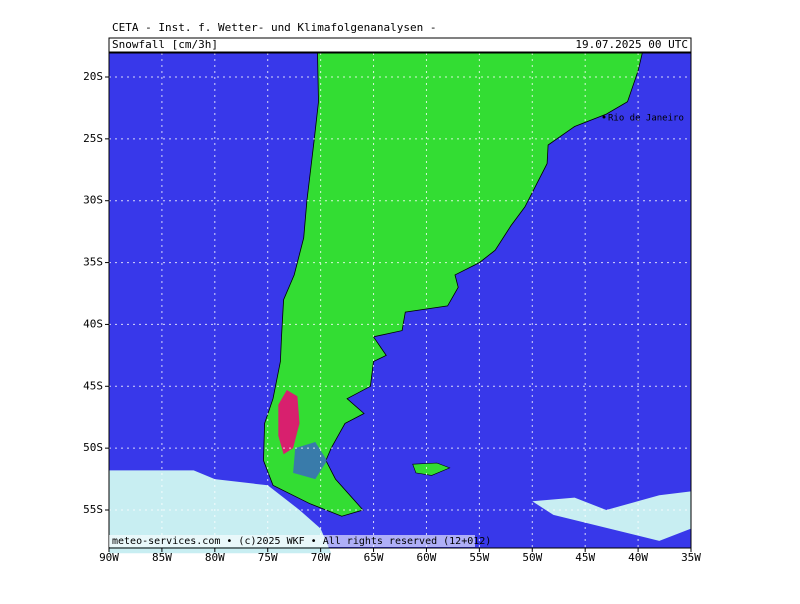  What do you see at coordinates (532, 557) in the screenshot?
I see `lon-label: 50W` at bounding box center [532, 557].